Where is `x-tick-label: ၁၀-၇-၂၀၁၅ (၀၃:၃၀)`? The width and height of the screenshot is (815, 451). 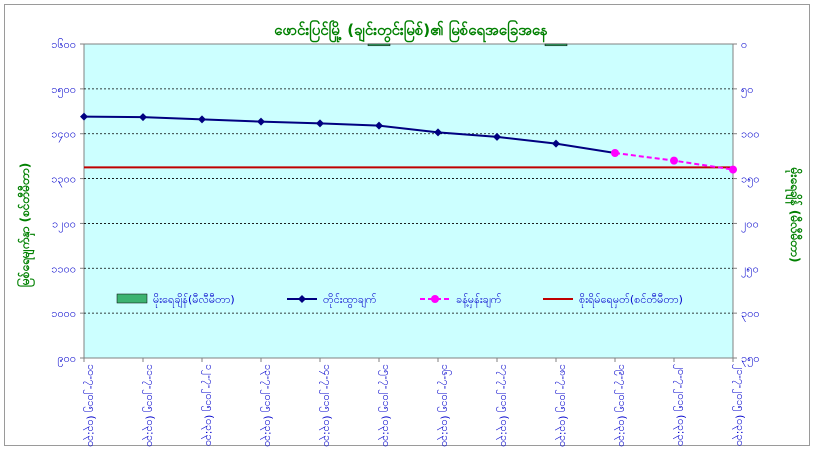 x-tick-label: ၁၀-၇-၂၀၁၅ (၀၃:၃၀) is located at coordinates (90, 405).